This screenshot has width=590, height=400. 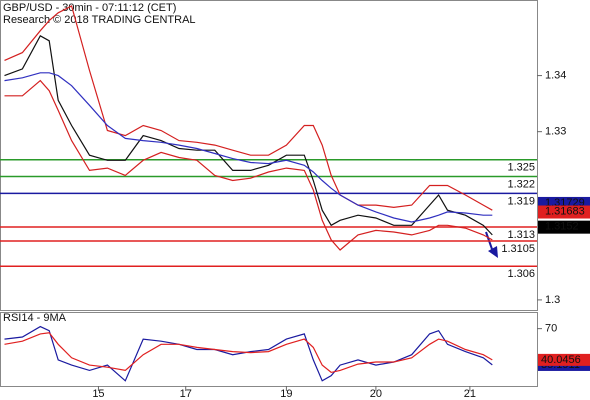 I want to click on forecast-arrowhead, so click(x=493, y=252).